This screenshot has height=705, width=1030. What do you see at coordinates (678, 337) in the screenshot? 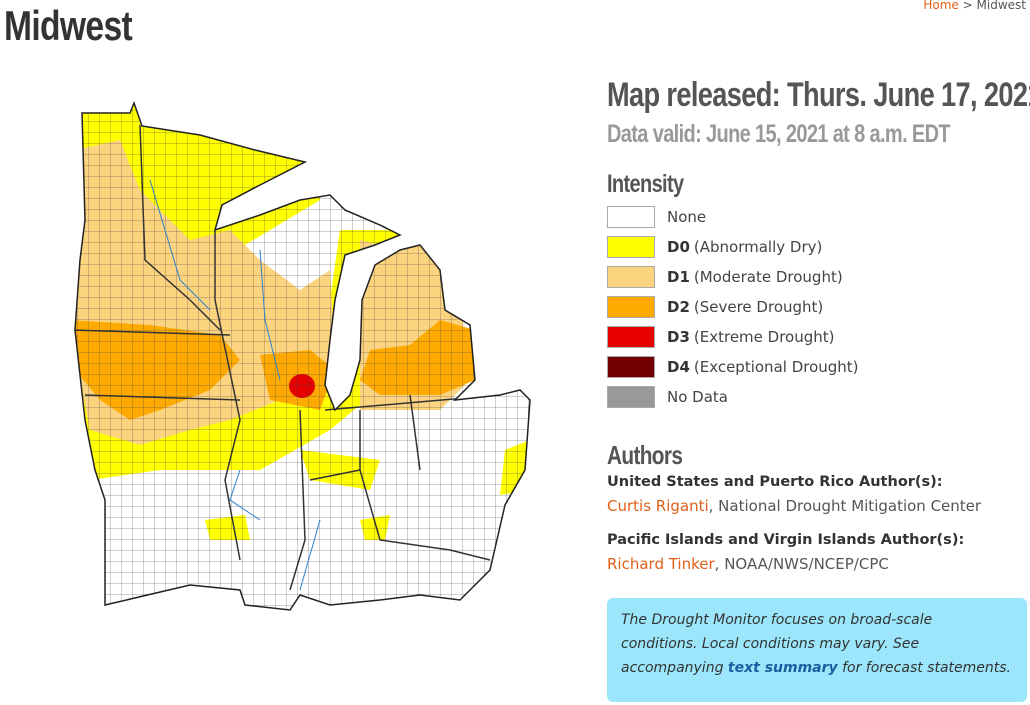
I see `legend-code: D3` at bounding box center [678, 337].